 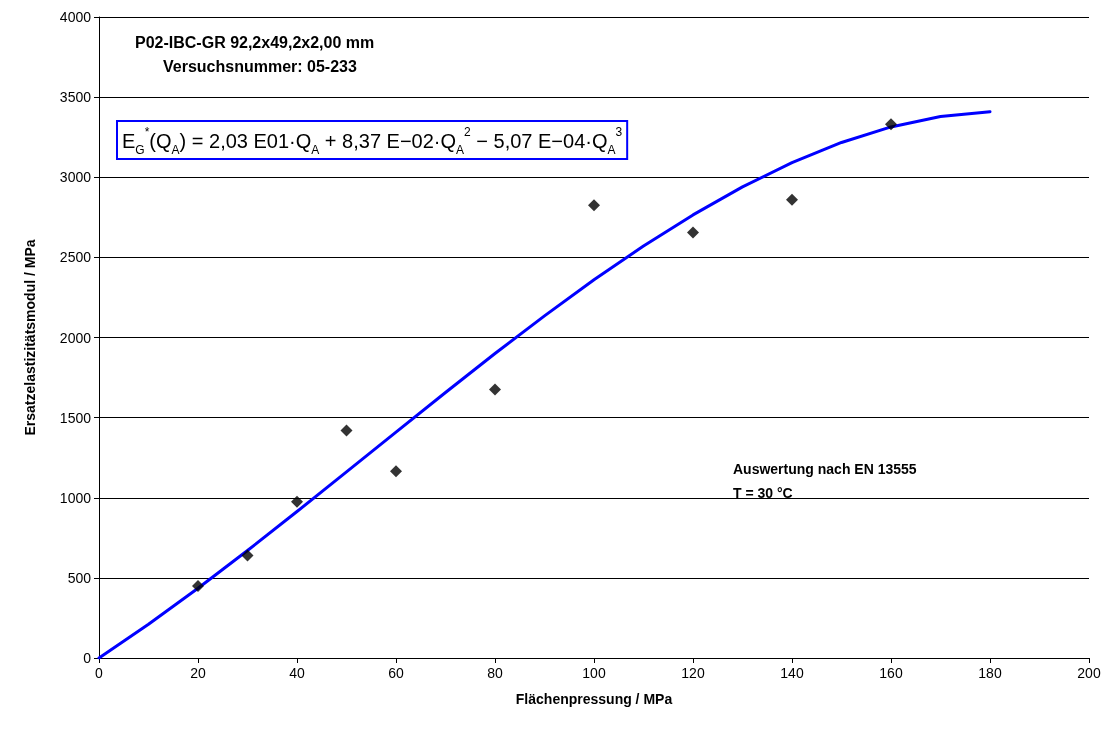 What do you see at coordinates (30, 337) in the screenshot?
I see `y-axis-title: Ersatzelastizitätsmodul / MPa` at bounding box center [30, 337].